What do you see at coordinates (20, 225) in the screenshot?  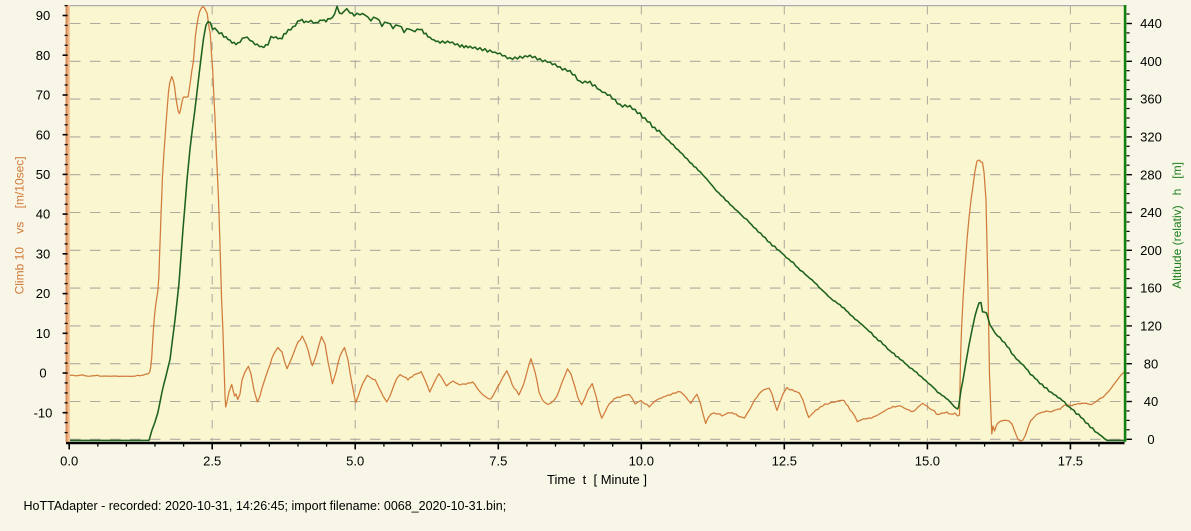 I see `svg-text: Climb 10 vs [m/10sec]` at bounding box center [20, 225].